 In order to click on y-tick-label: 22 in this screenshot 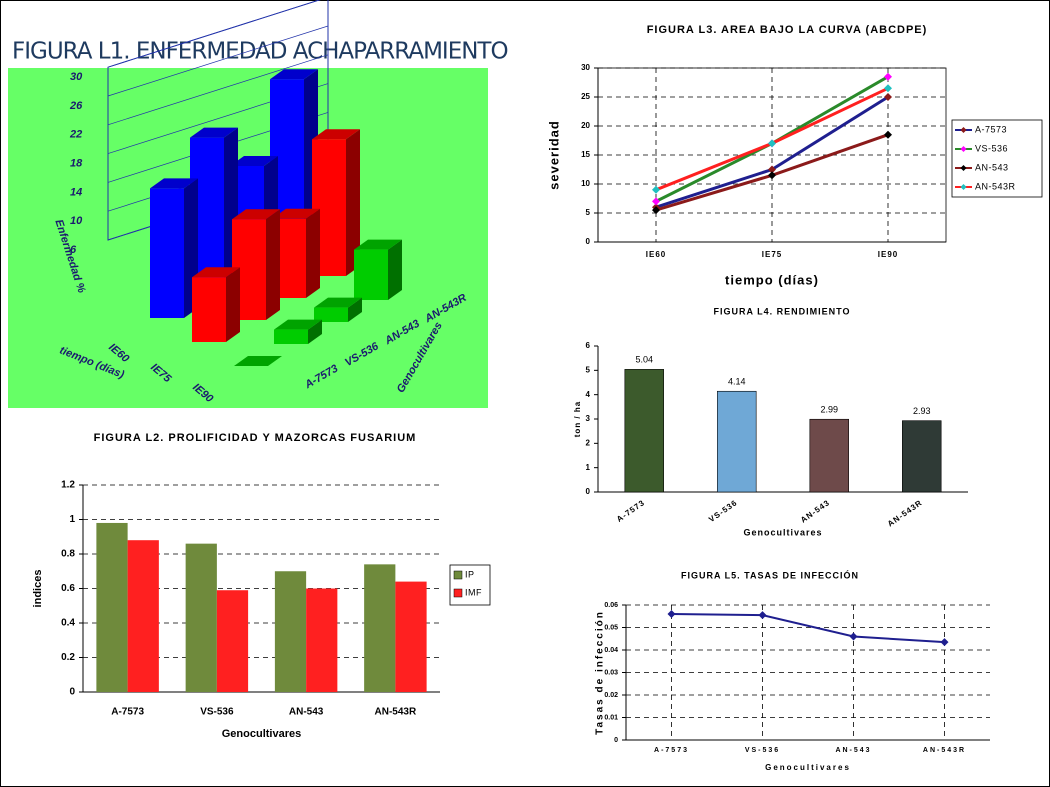, I will do `click(75, 135)`.